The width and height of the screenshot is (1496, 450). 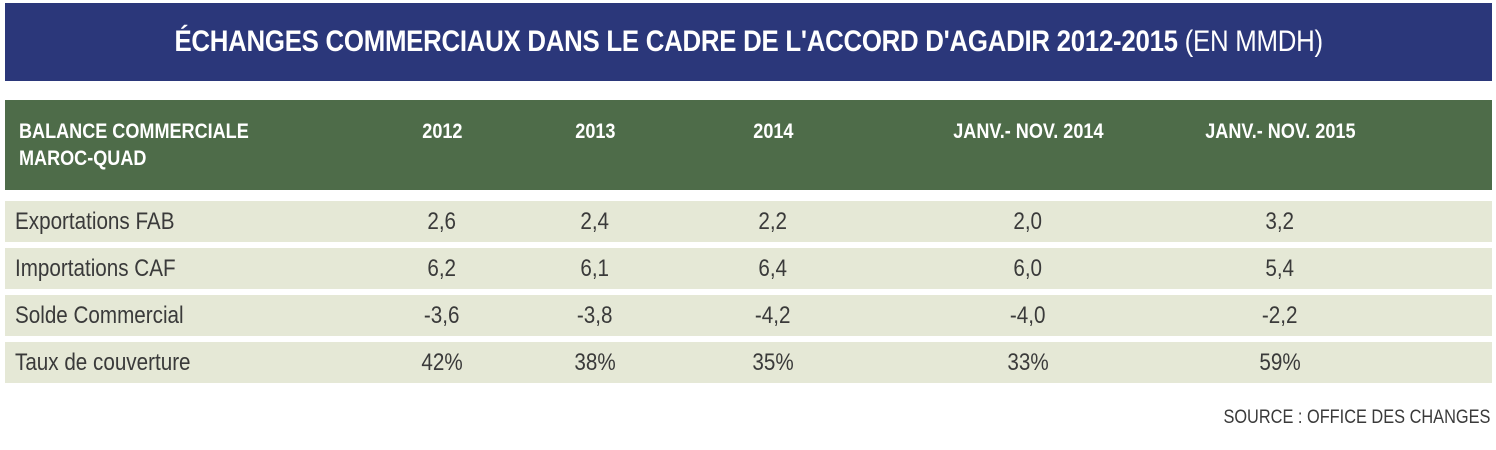 I want to click on table-cell: -2,2, so click(x=1280, y=315).